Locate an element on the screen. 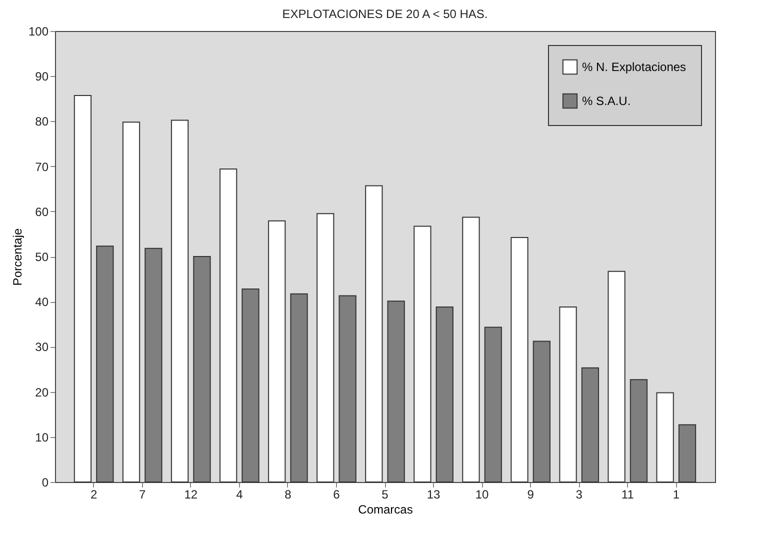  x-tick-label: 7 is located at coordinates (142, 495).